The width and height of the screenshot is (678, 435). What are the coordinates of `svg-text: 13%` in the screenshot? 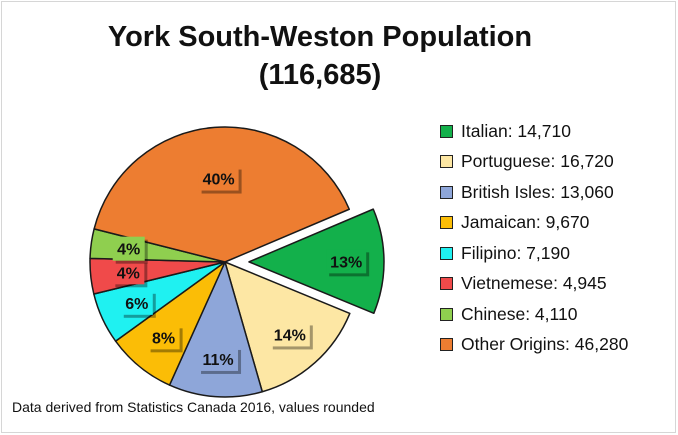 It's located at (346, 262).